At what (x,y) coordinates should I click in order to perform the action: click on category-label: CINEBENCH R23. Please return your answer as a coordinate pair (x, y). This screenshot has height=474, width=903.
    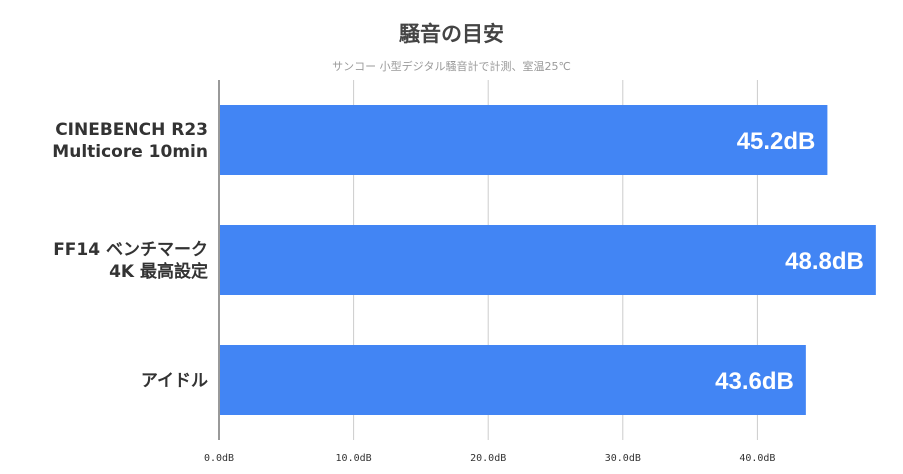
    Looking at the image, I should click on (131, 130).